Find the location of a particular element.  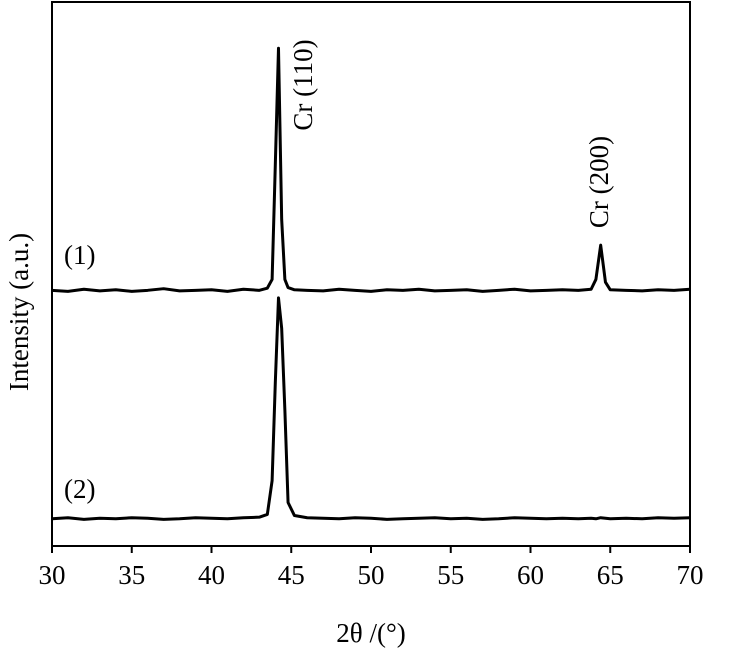

x-tick-label: 35 is located at coordinates (131, 575).